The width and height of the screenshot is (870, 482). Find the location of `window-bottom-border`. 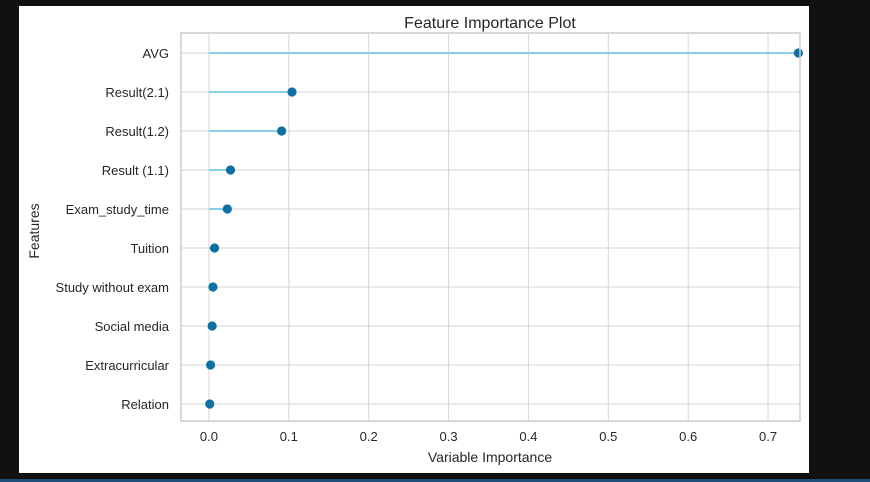

window-bottom-border is located at coordinates (435, 480).